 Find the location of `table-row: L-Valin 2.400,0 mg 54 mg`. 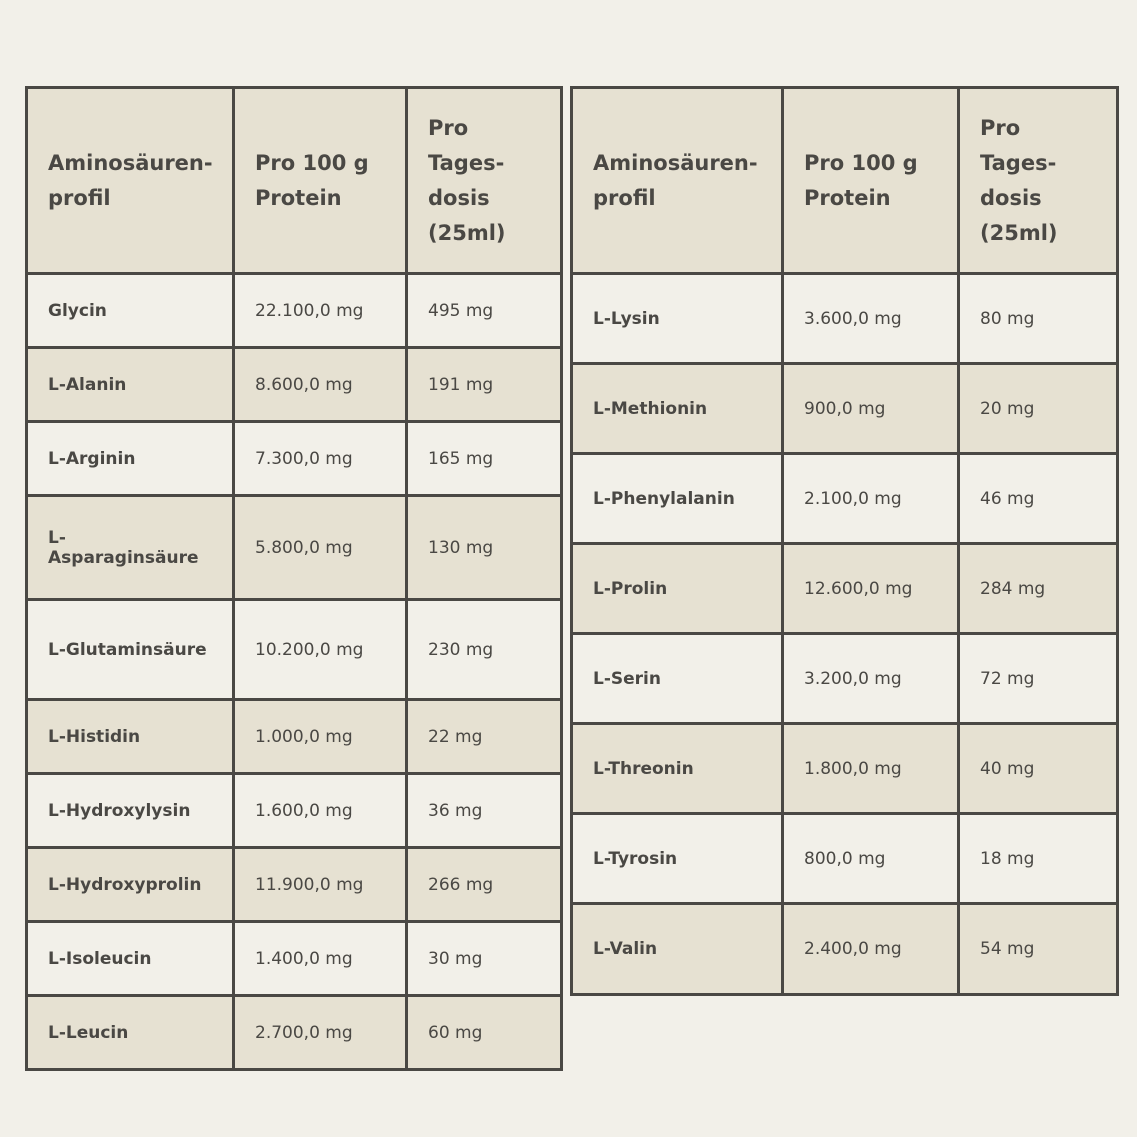

table-row: L-Valin 2.400,0 mg 54 mg is located at coordinates (844, 949).